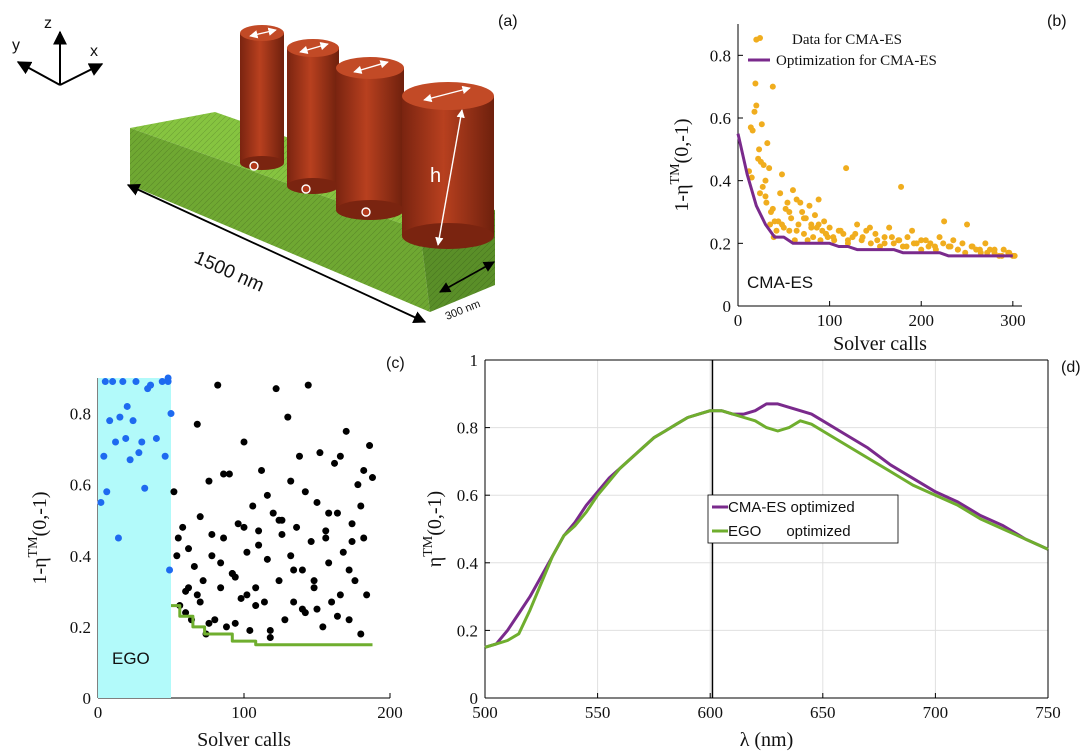  Describe the element at coordinates (80, 414) in the screenshot. I see `y-tick-label: 0.8` at that location.